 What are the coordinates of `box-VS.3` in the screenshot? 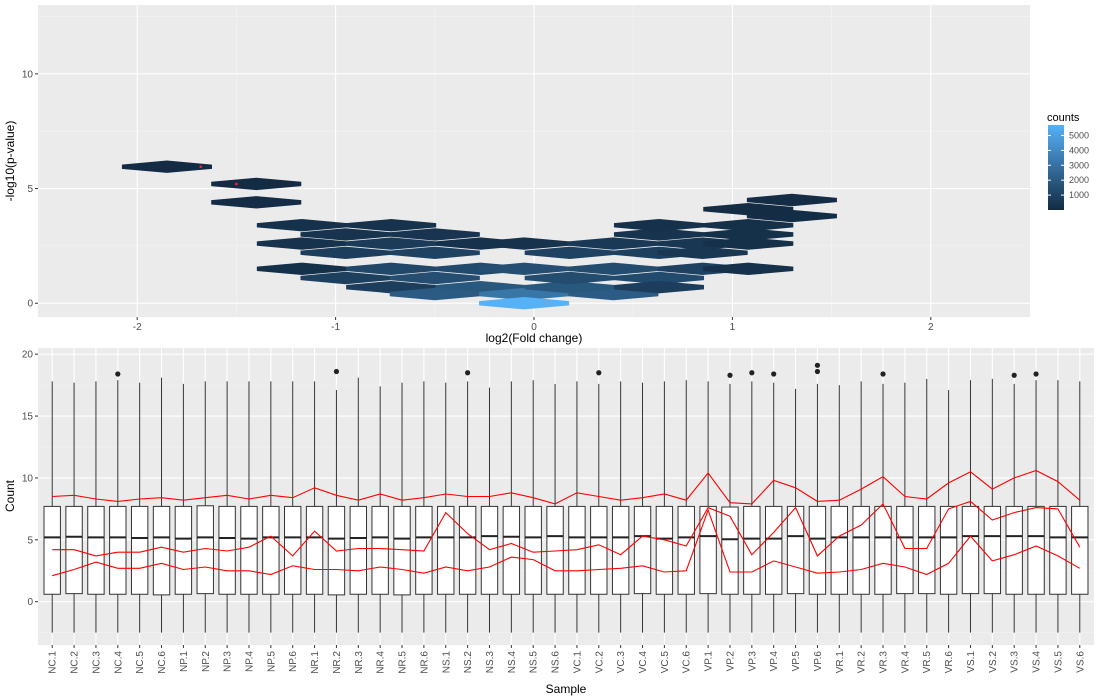 It's located at (1014, 508).